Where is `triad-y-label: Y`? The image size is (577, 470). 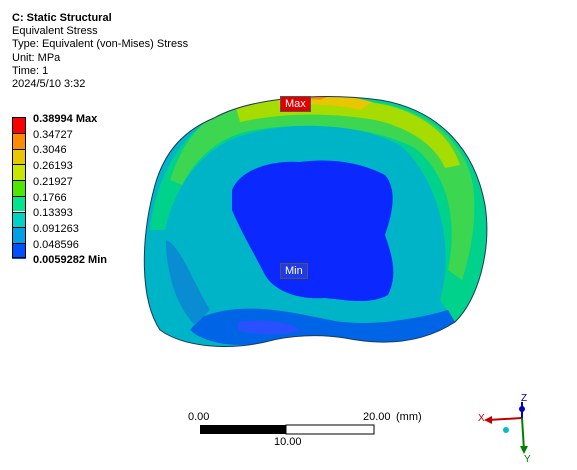
triad-y-label: Y is located at coordinates (527, 458).